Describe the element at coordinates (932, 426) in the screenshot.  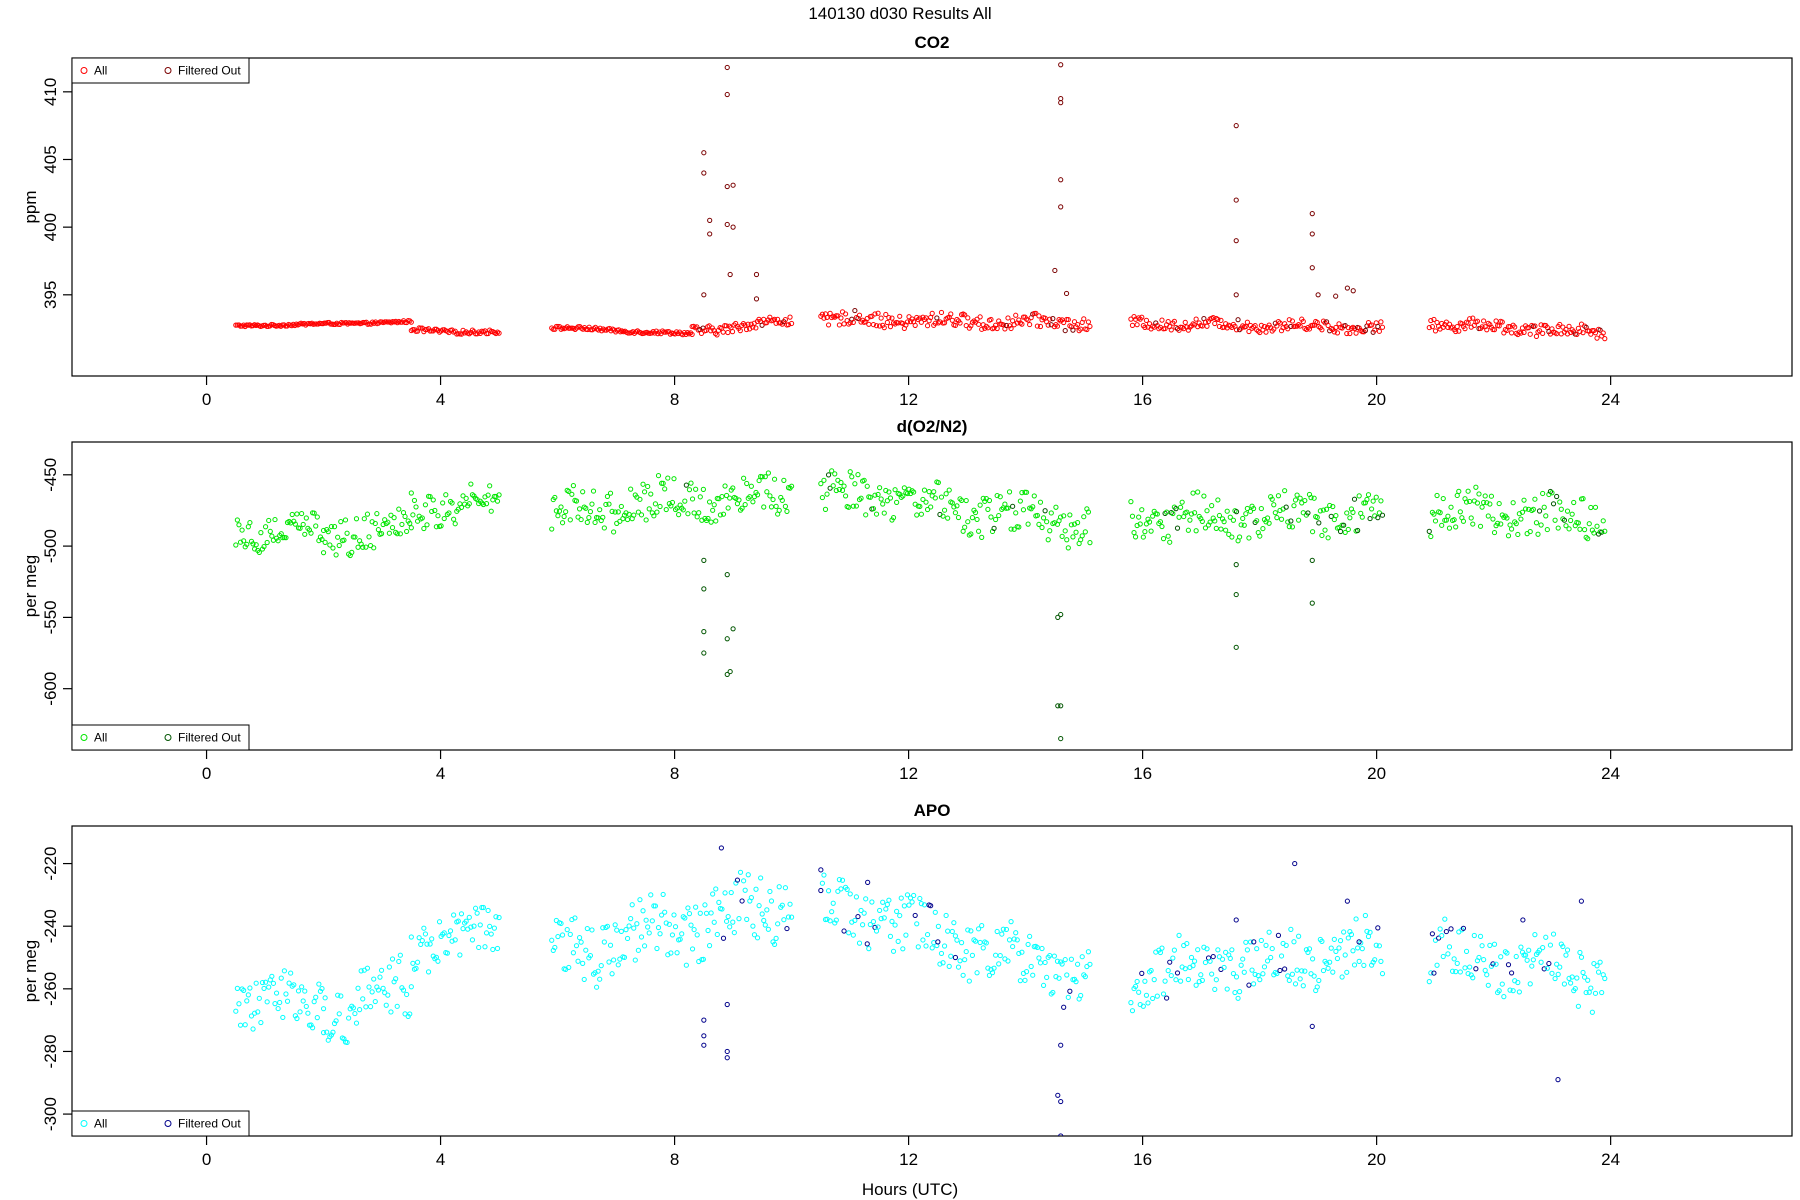
I see `panel-title: d(O2/N2)` at that location.